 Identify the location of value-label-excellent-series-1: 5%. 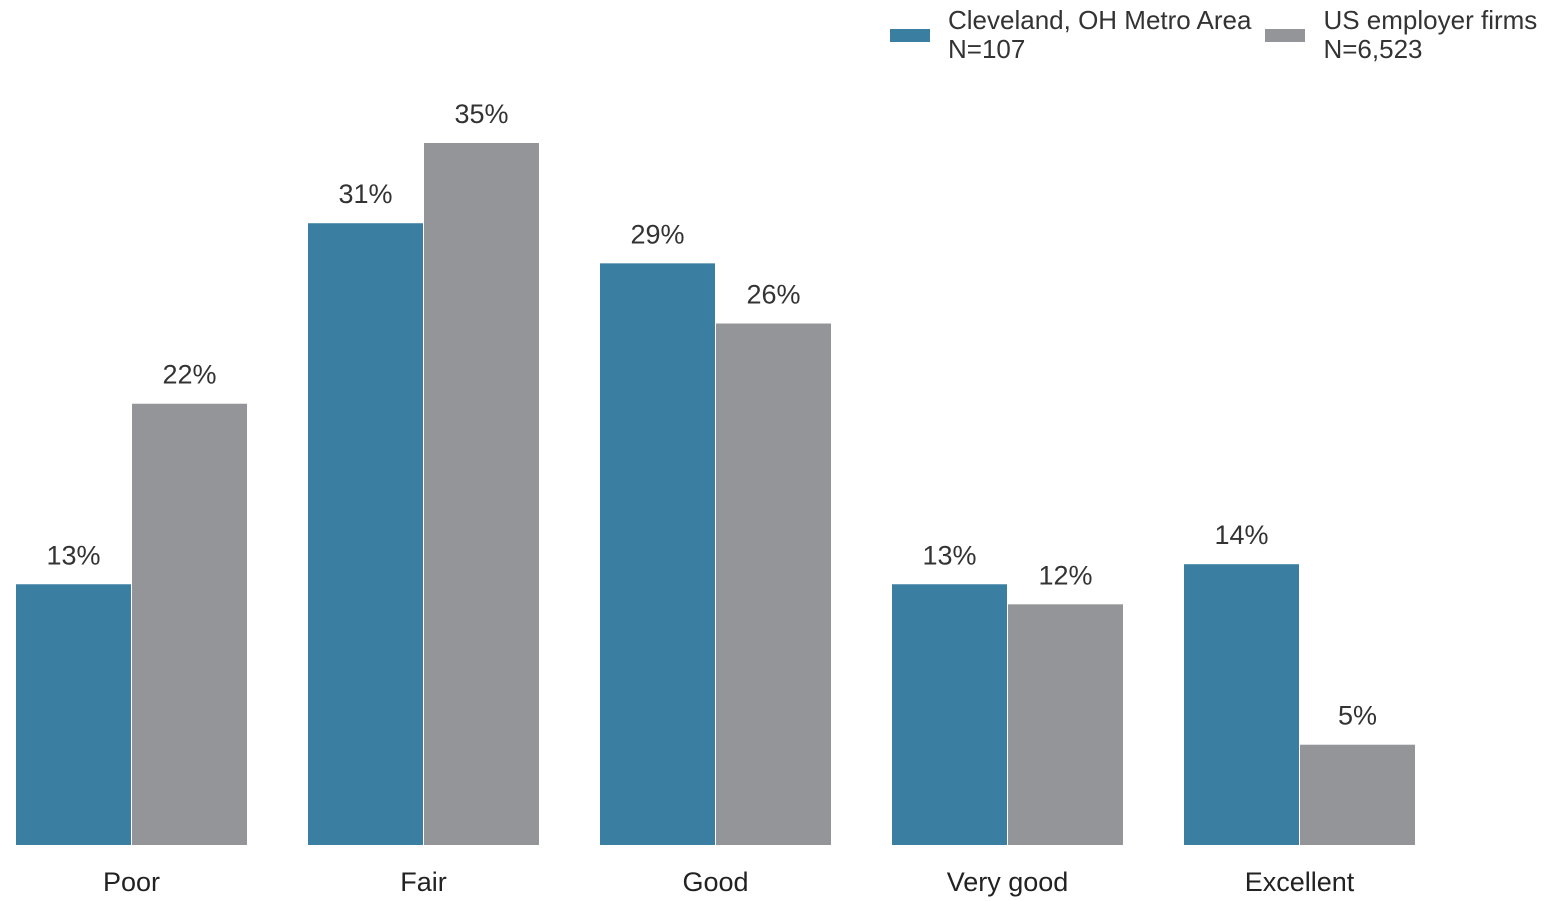
(1357, 716).